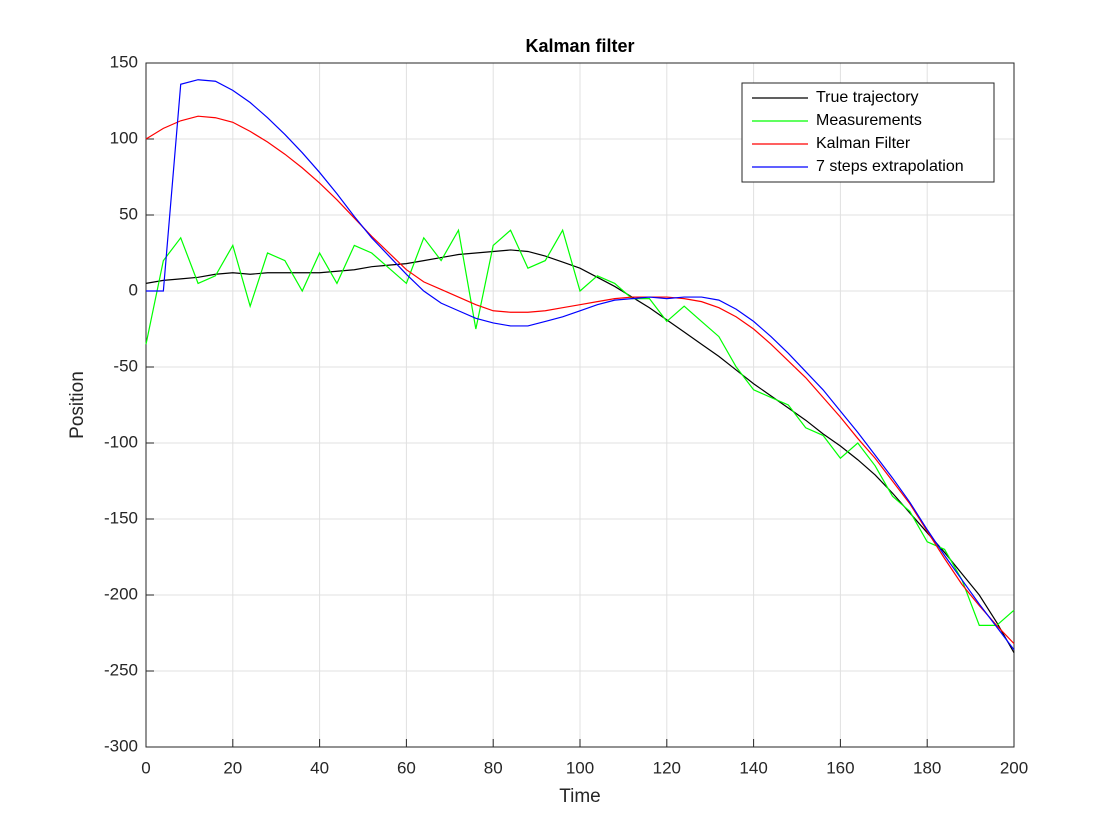 The image size is (1120, 840). What do you see at coordinates (124, 137) in the screenshot?
I see `y-tick-label: 100` at bounding box center [124, 137].